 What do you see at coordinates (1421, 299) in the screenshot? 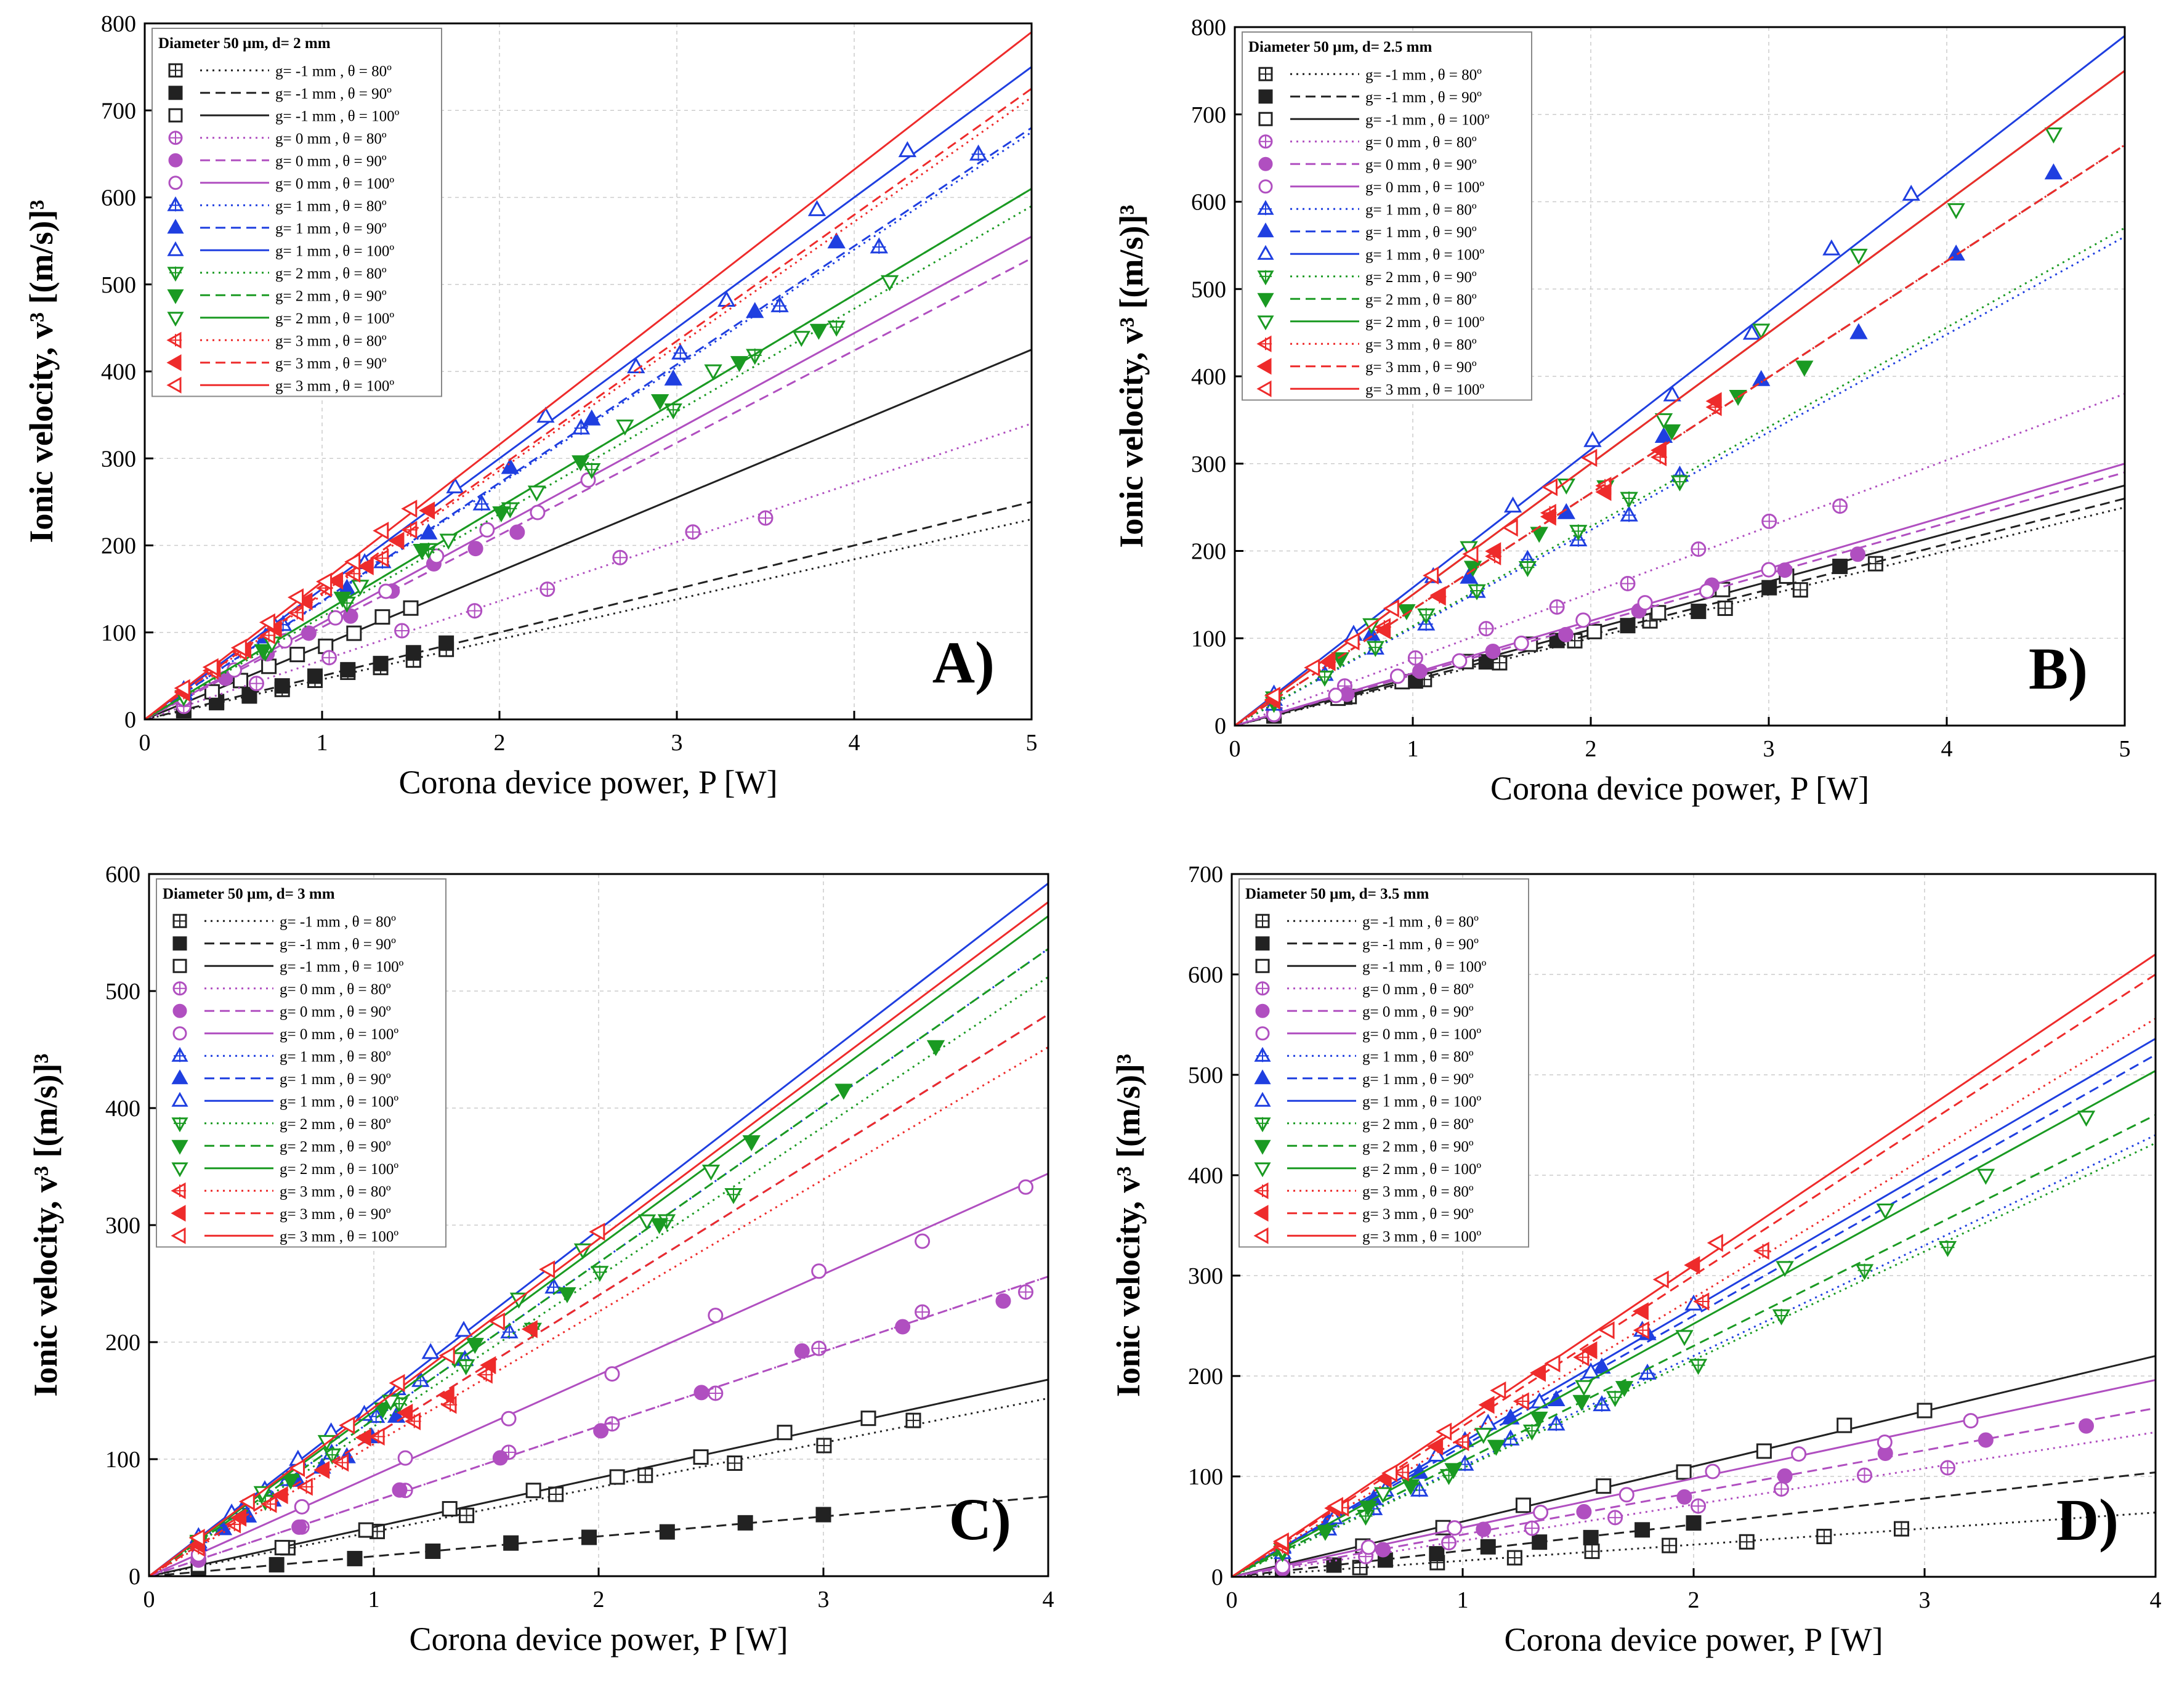
I see `legend-label-10: g= 2 mm , θ = 80º` at bounding box center [1421, 299].